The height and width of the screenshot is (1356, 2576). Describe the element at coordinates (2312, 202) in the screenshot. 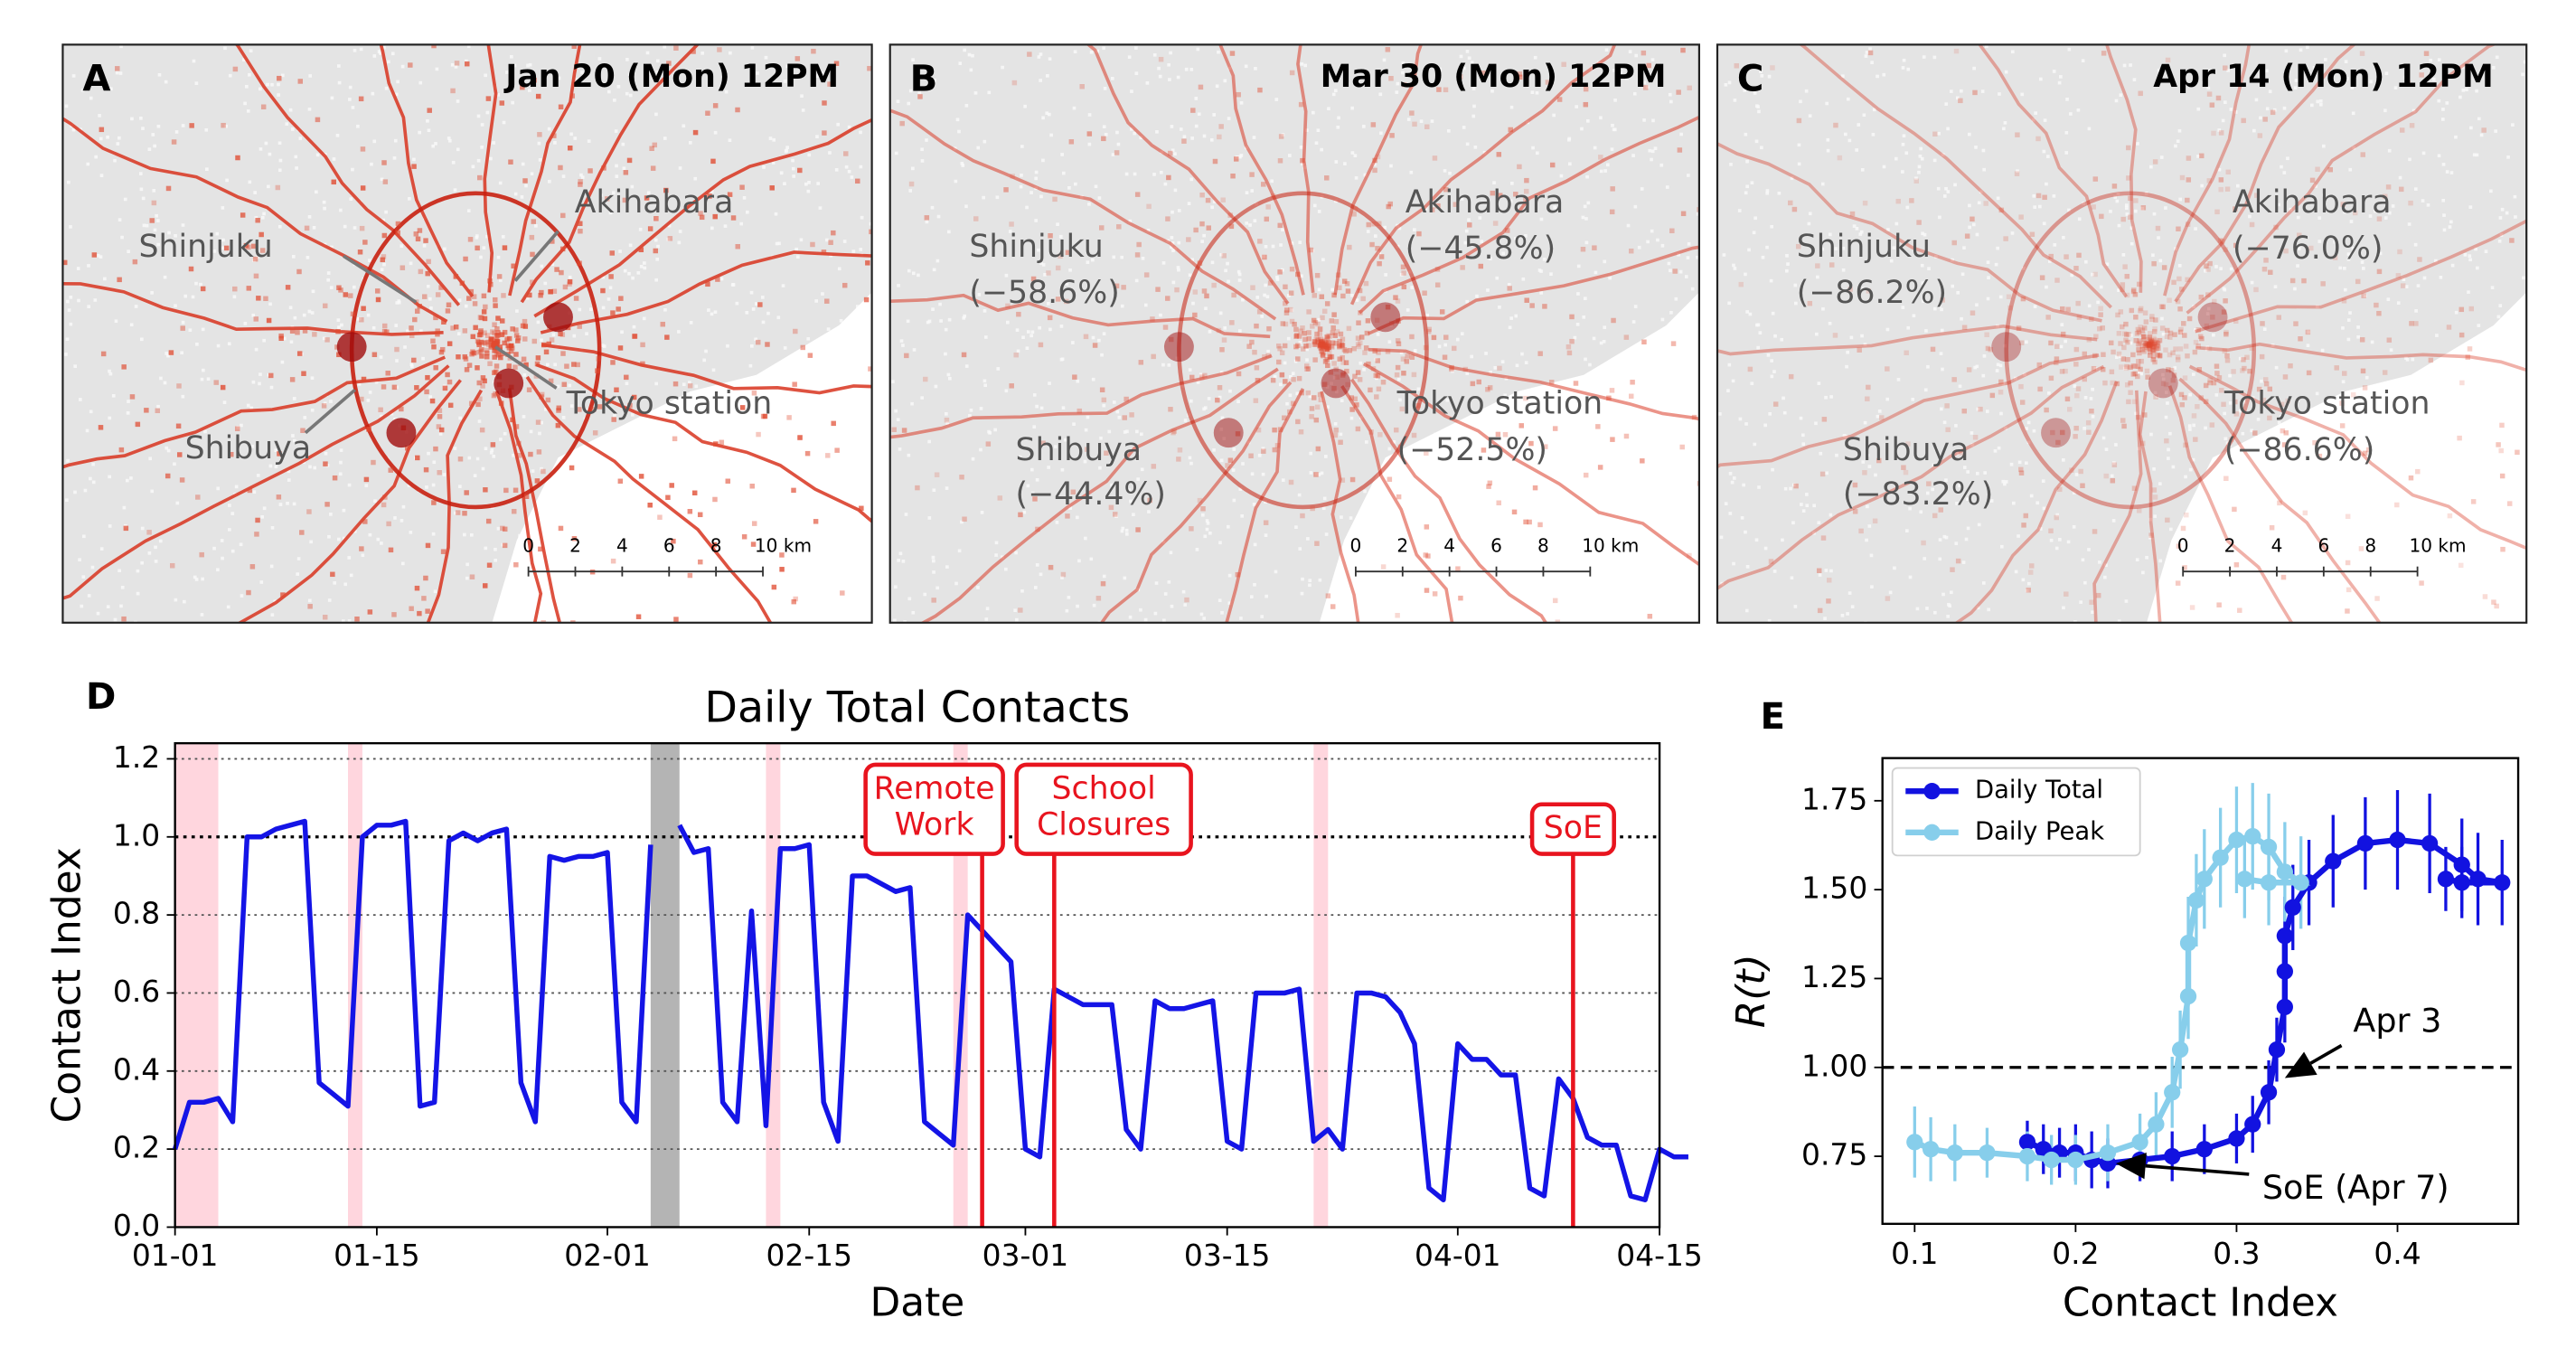

I see `place-name: Akihabara` at that location.